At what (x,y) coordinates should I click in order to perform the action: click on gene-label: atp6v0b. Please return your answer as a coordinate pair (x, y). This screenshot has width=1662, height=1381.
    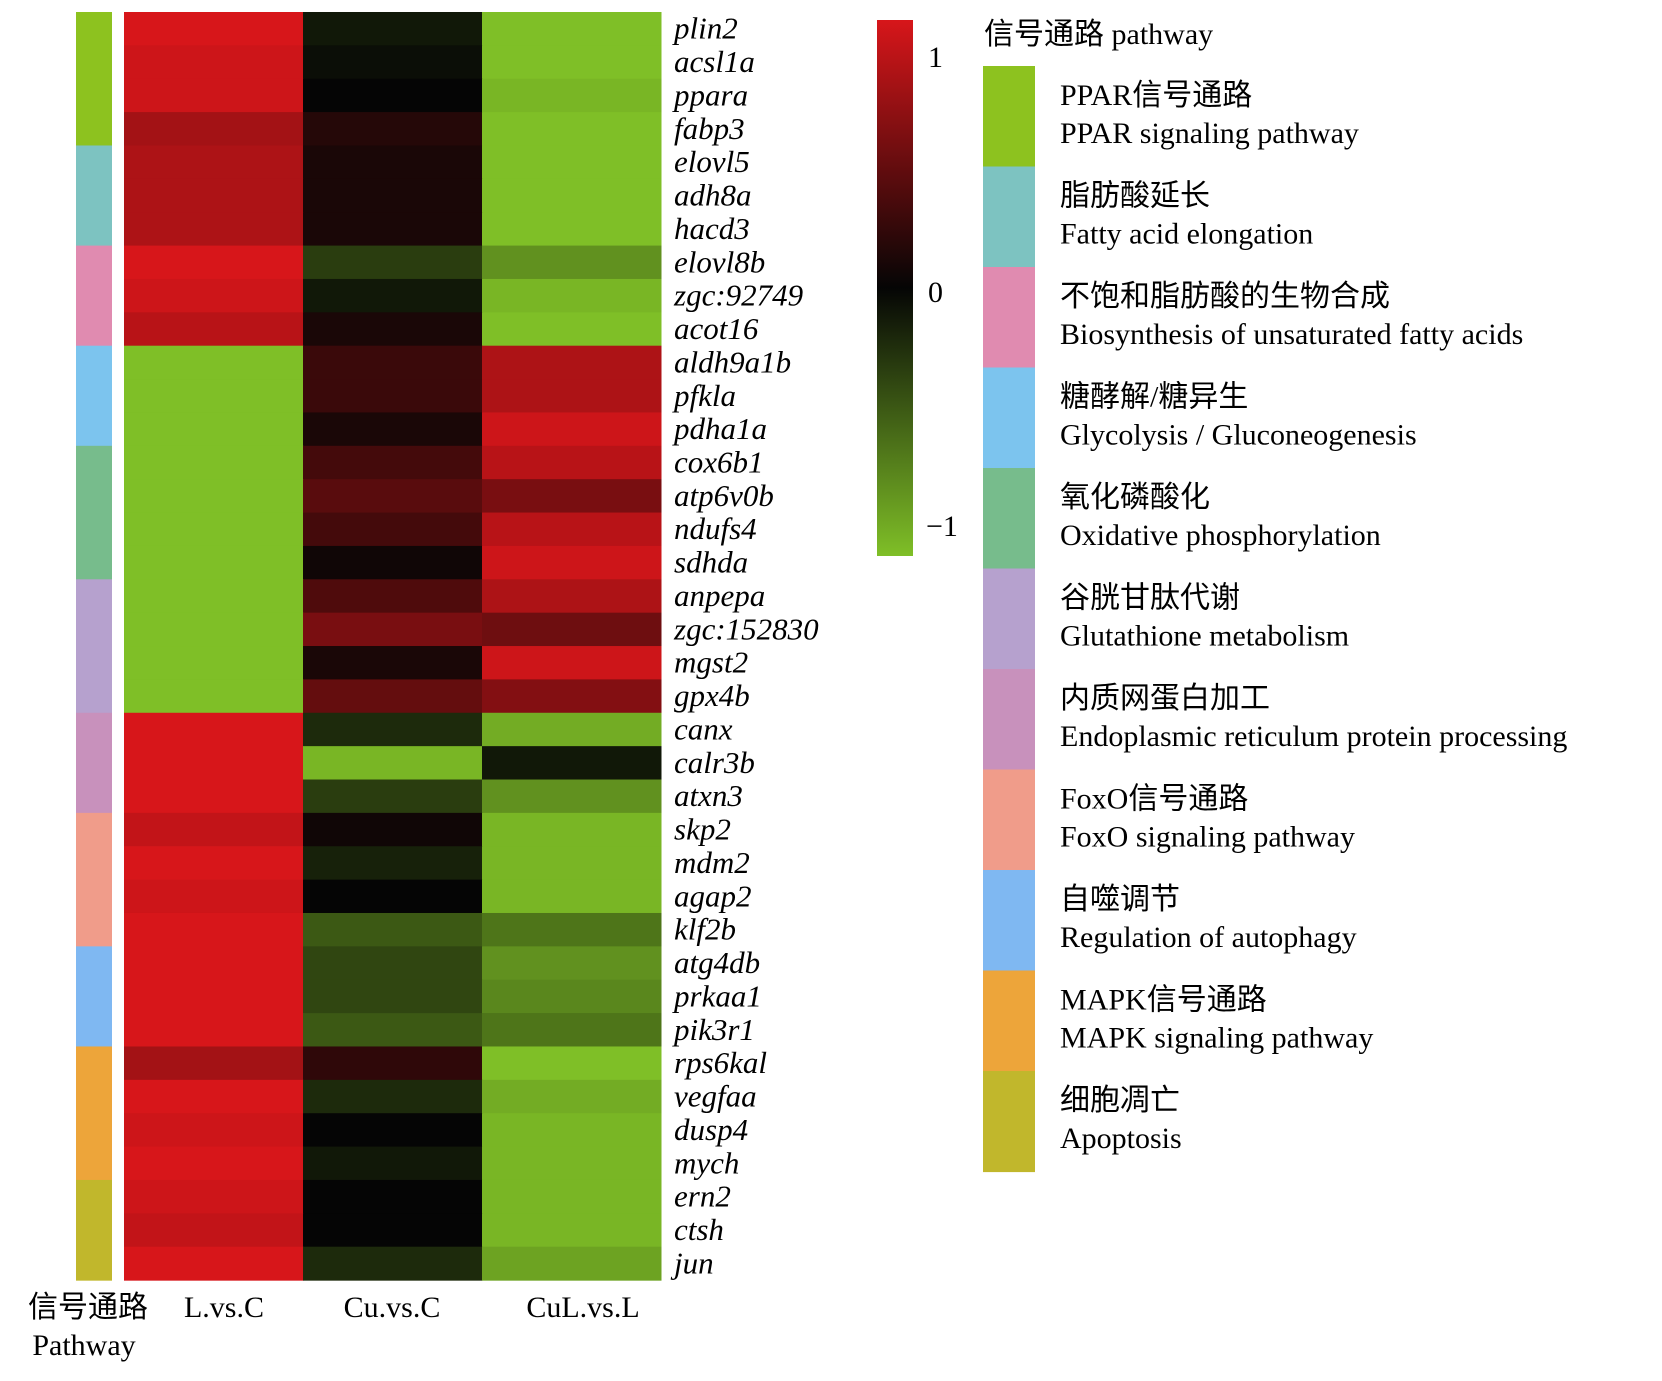
    Looking at the image, I should click on (724, 495).